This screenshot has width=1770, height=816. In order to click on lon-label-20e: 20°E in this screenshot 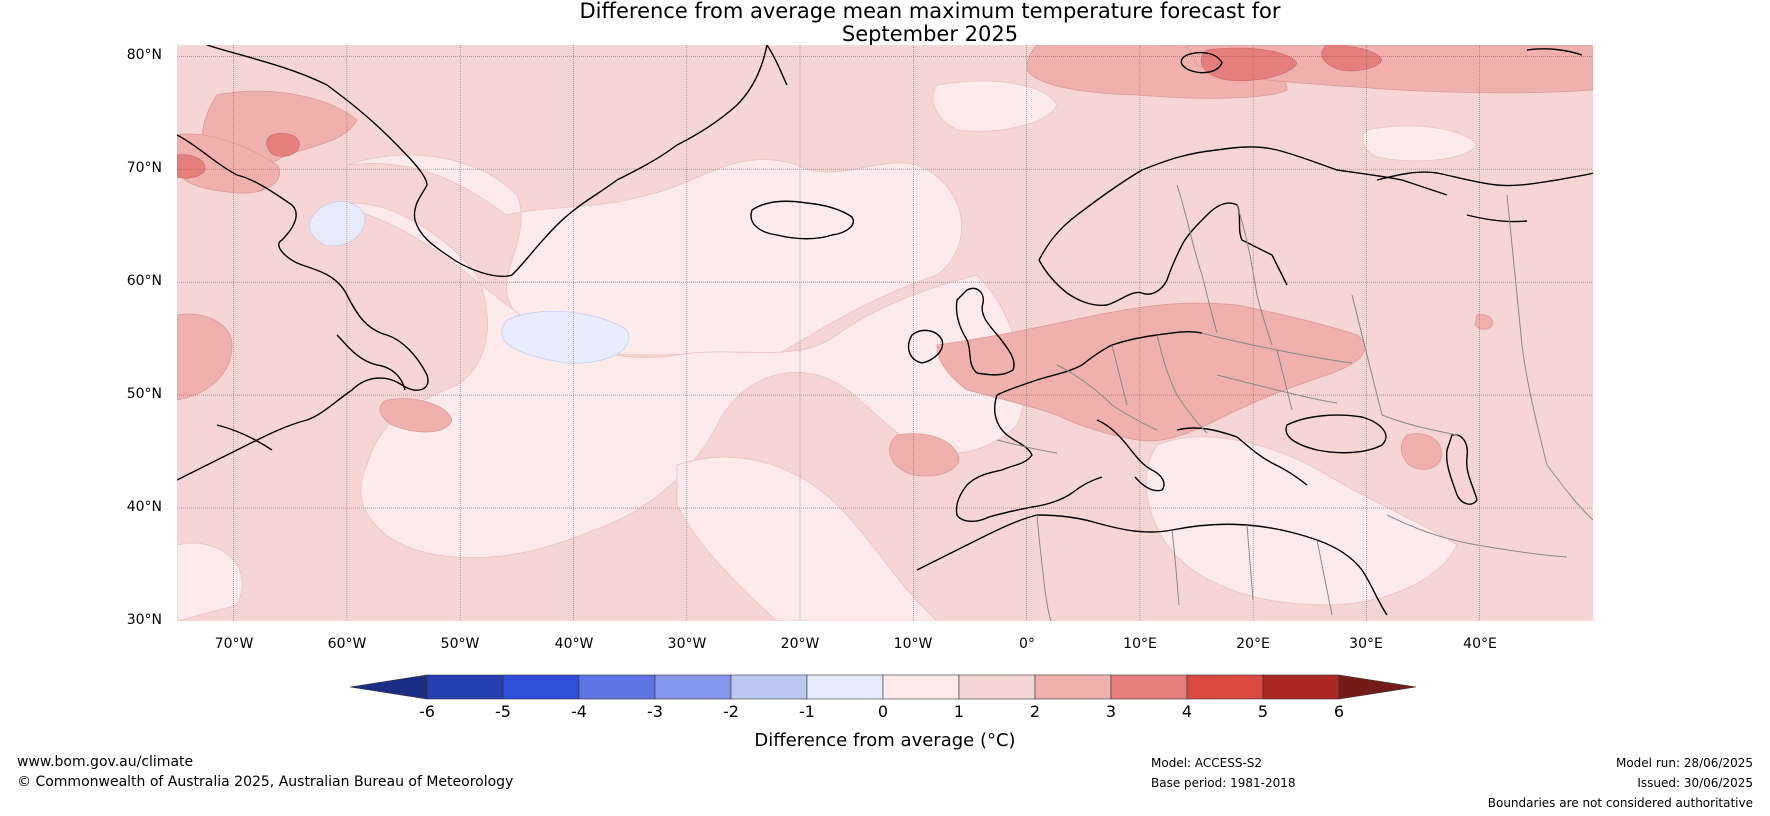, I will do `click(1253, 644)`.